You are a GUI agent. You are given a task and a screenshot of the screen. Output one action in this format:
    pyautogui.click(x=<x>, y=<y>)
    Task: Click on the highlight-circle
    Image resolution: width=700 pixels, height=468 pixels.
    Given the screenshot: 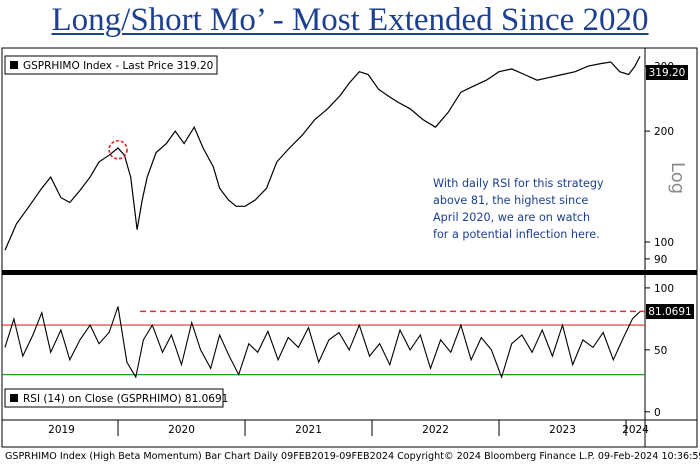 What is the action you would take?
    pyautogui.click(x=118, y=149)
    